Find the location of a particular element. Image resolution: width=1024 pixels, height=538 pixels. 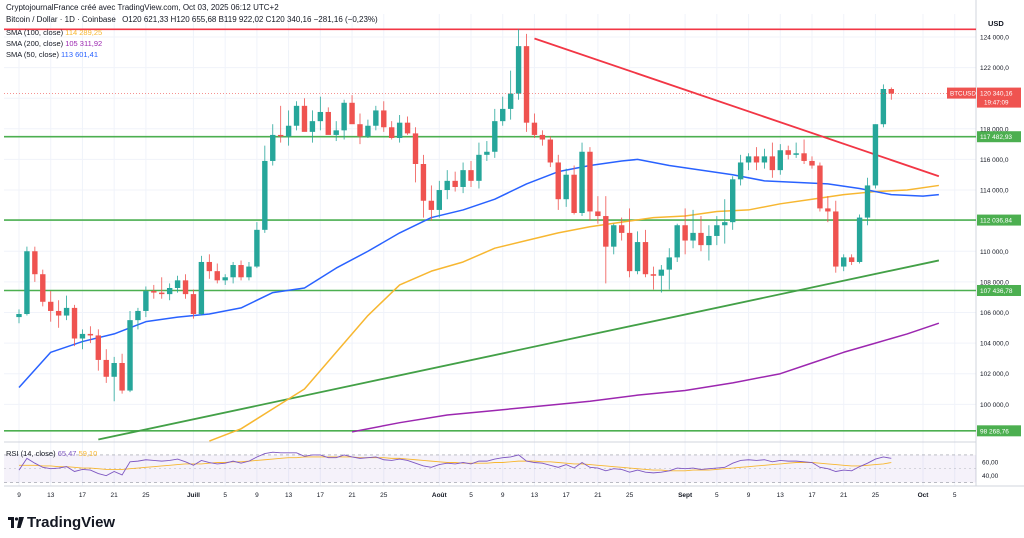

sma200-legend: SMA (200, close) 105 311,92 is located at coordinates (54, 43).